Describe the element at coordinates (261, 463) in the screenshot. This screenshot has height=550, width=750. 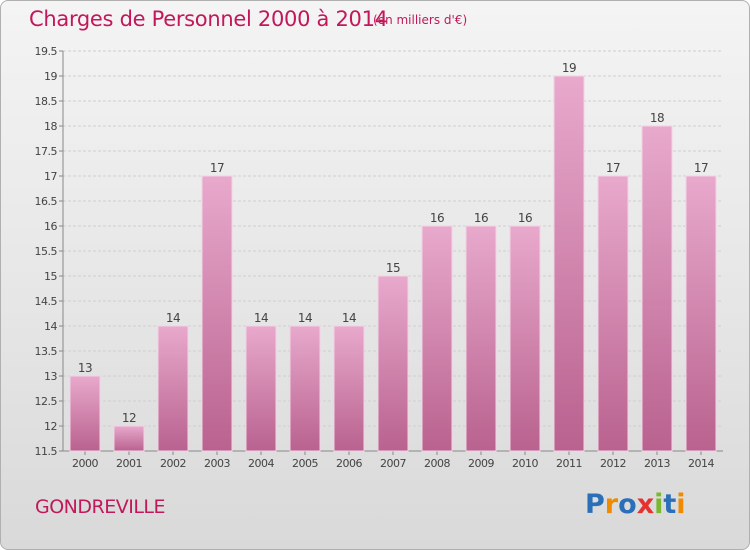
I see `x-tick-label: 2004` at that location.